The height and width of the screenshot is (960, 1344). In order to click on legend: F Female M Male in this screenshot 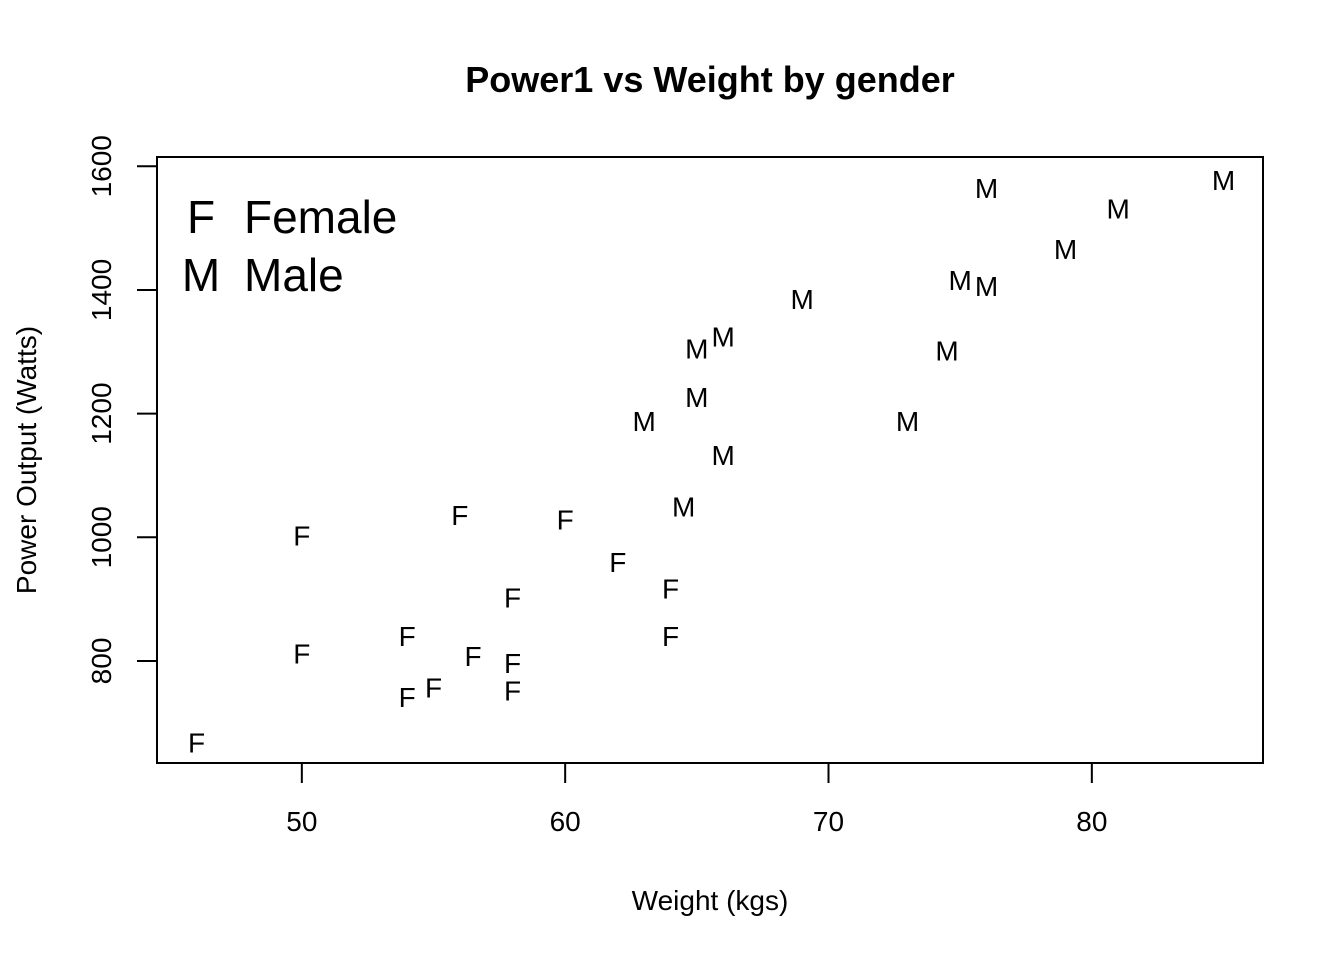, I will do `click(290, 246)`.